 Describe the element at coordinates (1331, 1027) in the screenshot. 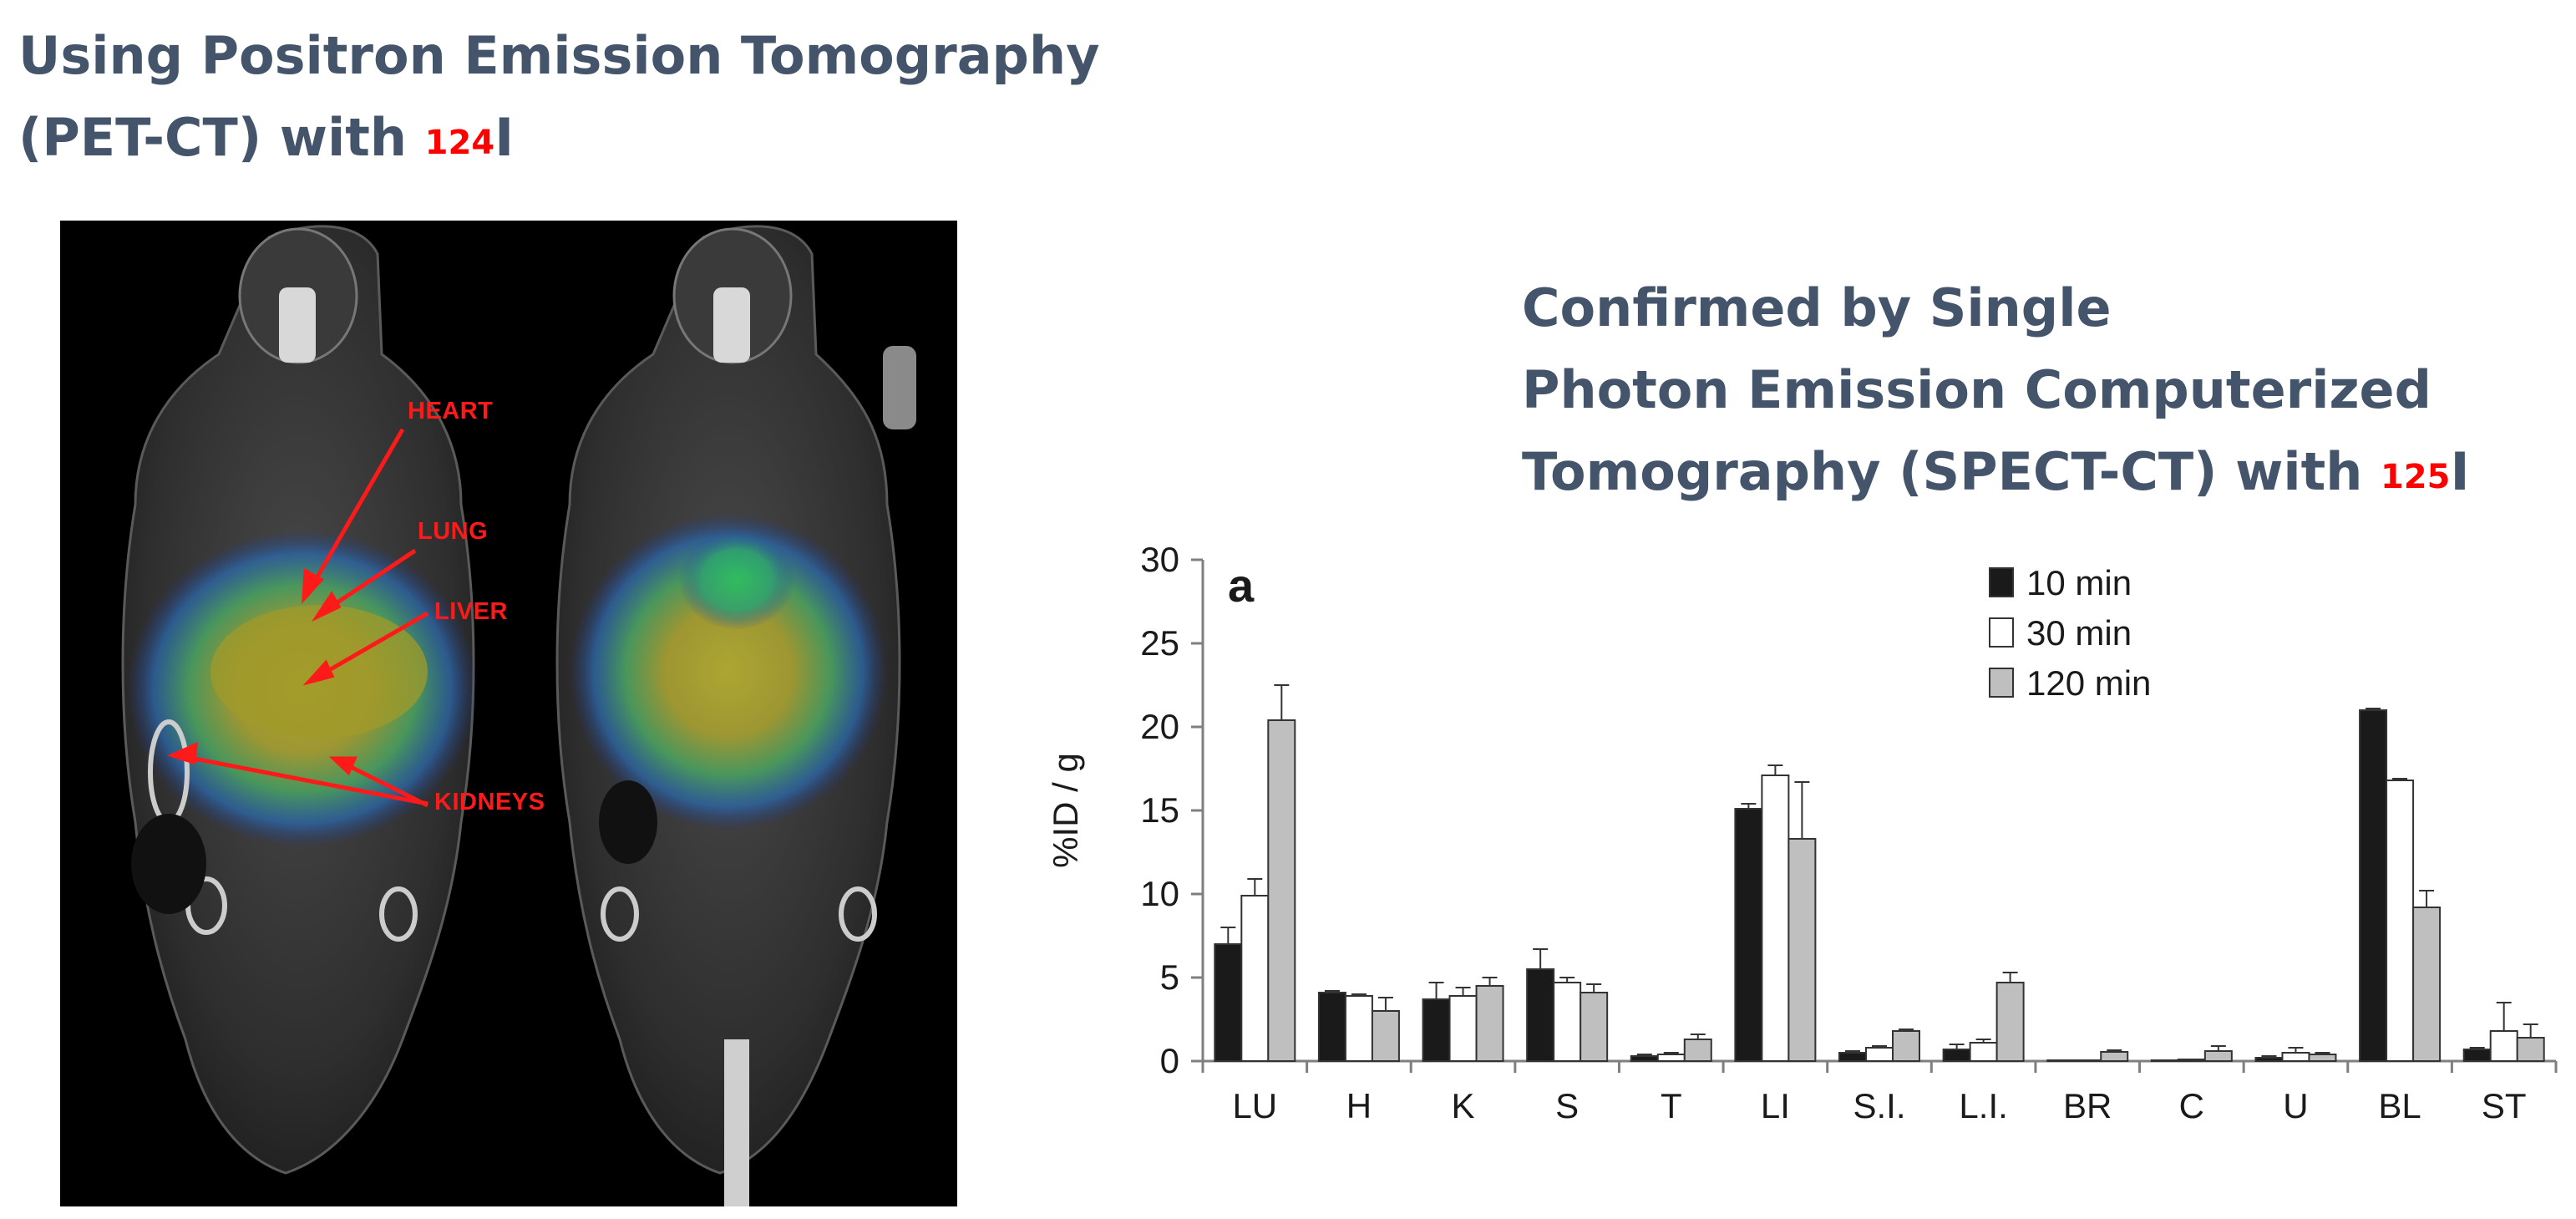

I see `bar-H-10min` at that location.